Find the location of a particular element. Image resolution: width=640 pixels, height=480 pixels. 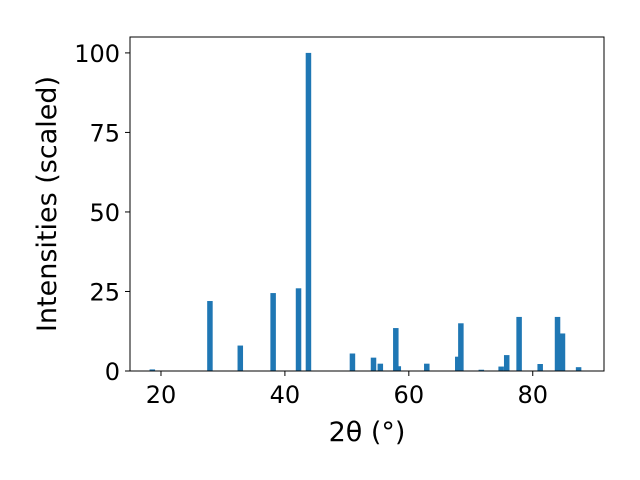

y-ticks: 0 25 50 75 100 is located at coordinates (102, 213).